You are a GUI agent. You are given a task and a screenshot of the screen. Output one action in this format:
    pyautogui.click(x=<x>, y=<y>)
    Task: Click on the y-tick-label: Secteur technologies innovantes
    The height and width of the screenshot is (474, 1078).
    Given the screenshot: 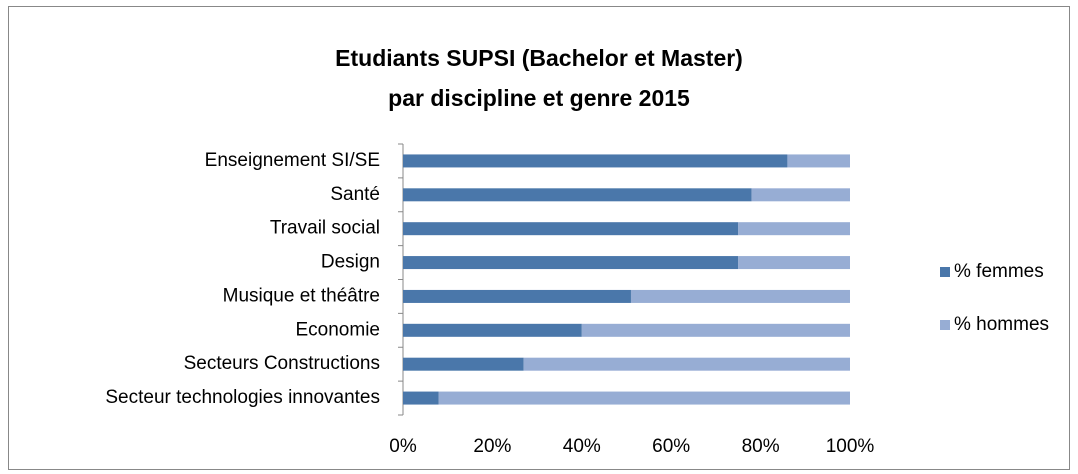 What is the action you would take?
    pyautogui.click(x=242, y=397)
    